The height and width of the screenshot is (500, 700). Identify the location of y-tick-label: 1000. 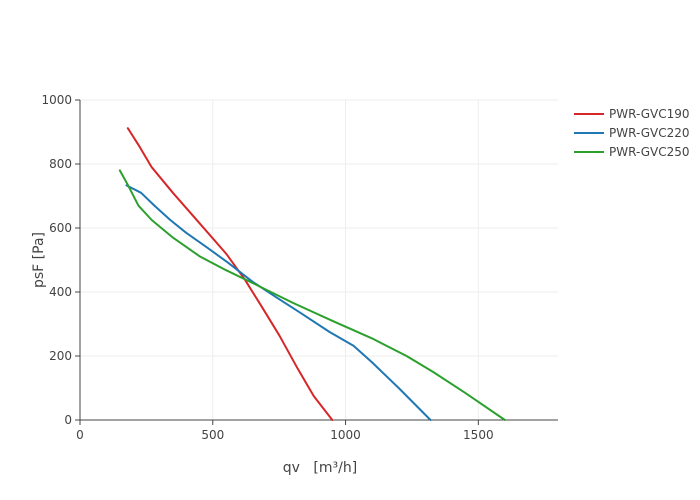
(56, 100).